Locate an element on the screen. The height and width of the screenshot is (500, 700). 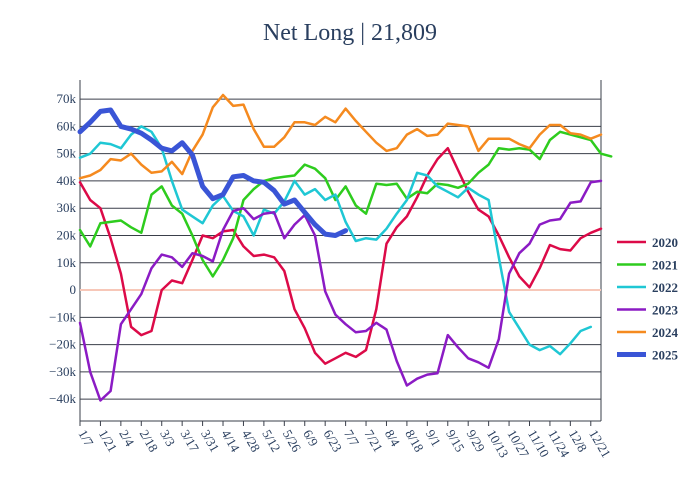
chart-title: Net Long | 21,809 is located at coordinates (350, 33).